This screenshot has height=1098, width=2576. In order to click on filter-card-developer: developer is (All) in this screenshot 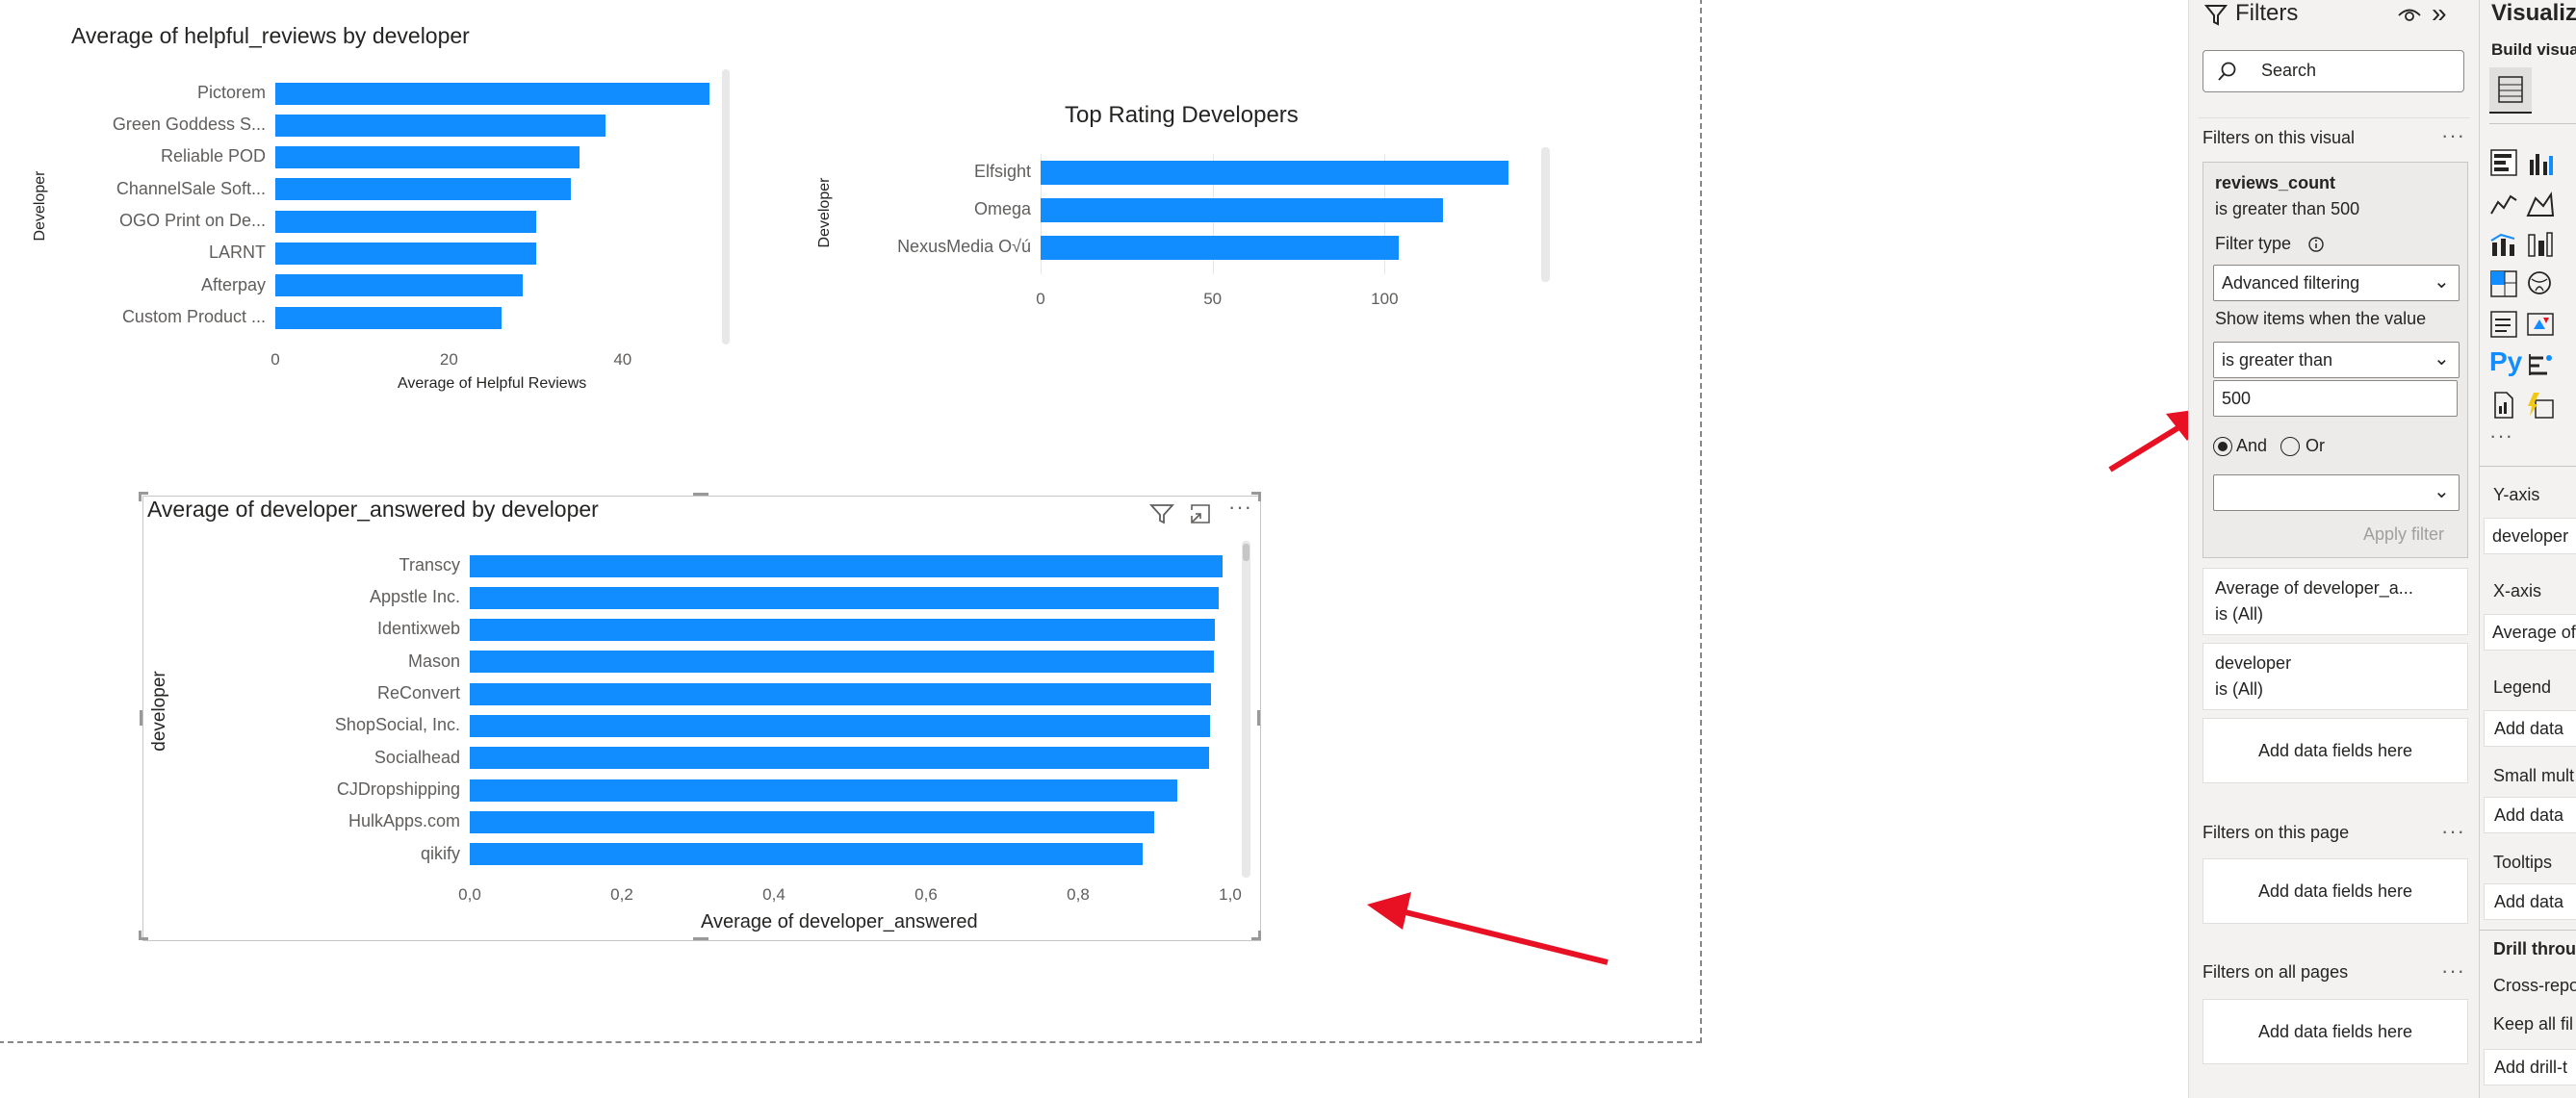, I will do `click(2335, 676)`.